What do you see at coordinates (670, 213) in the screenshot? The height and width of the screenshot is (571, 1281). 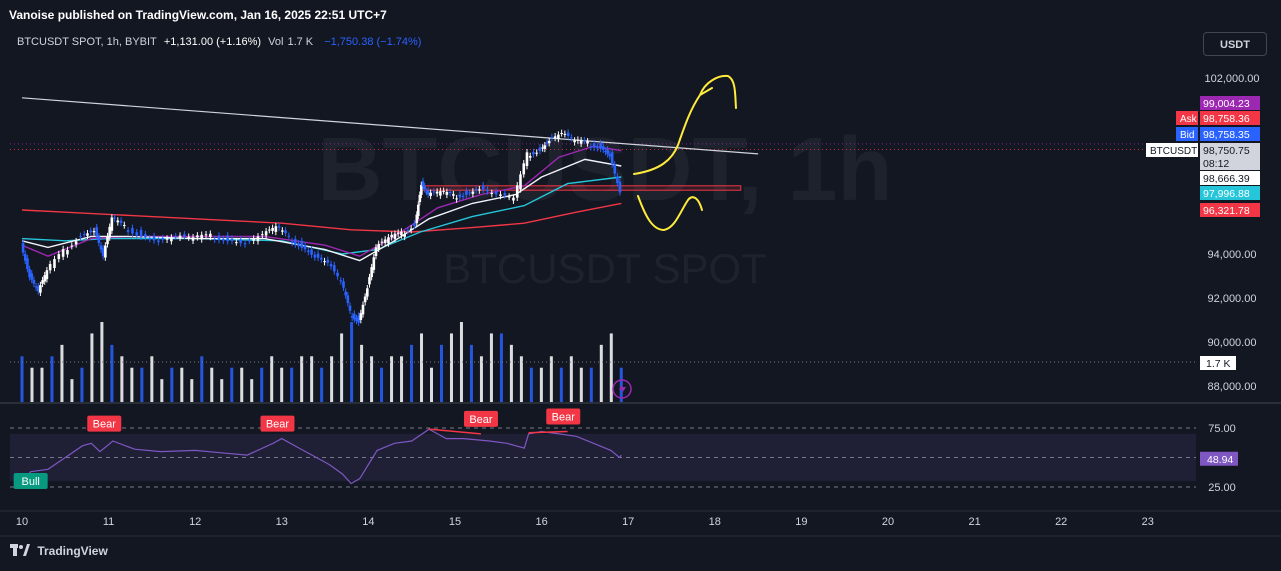 I see `bearish-arrow-annotation` at bounding box center [670, 213].